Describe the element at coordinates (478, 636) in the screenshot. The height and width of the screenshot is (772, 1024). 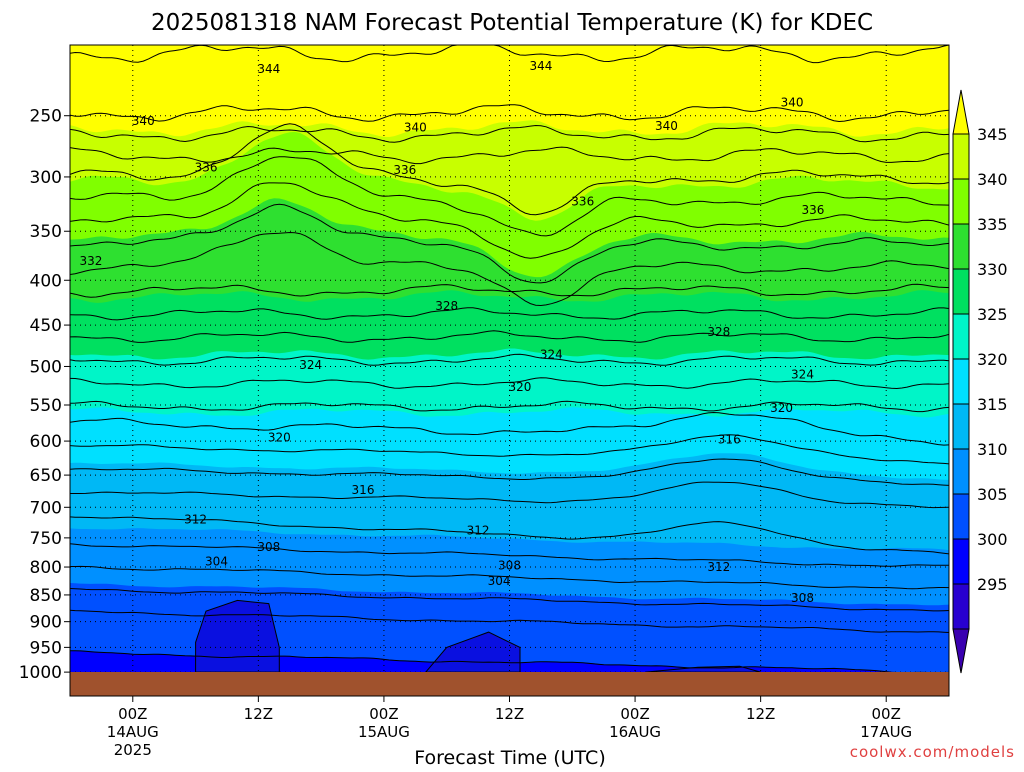
I see `cold-pools` at that location.